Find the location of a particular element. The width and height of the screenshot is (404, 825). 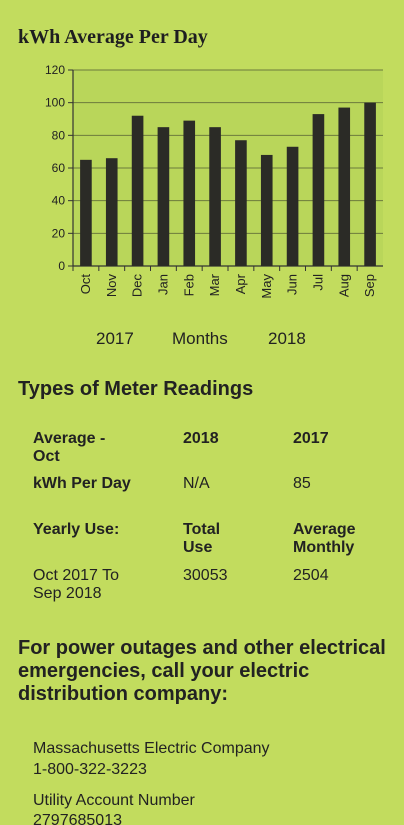

y-tick-label: 20 is located at coordinates (59, 233).